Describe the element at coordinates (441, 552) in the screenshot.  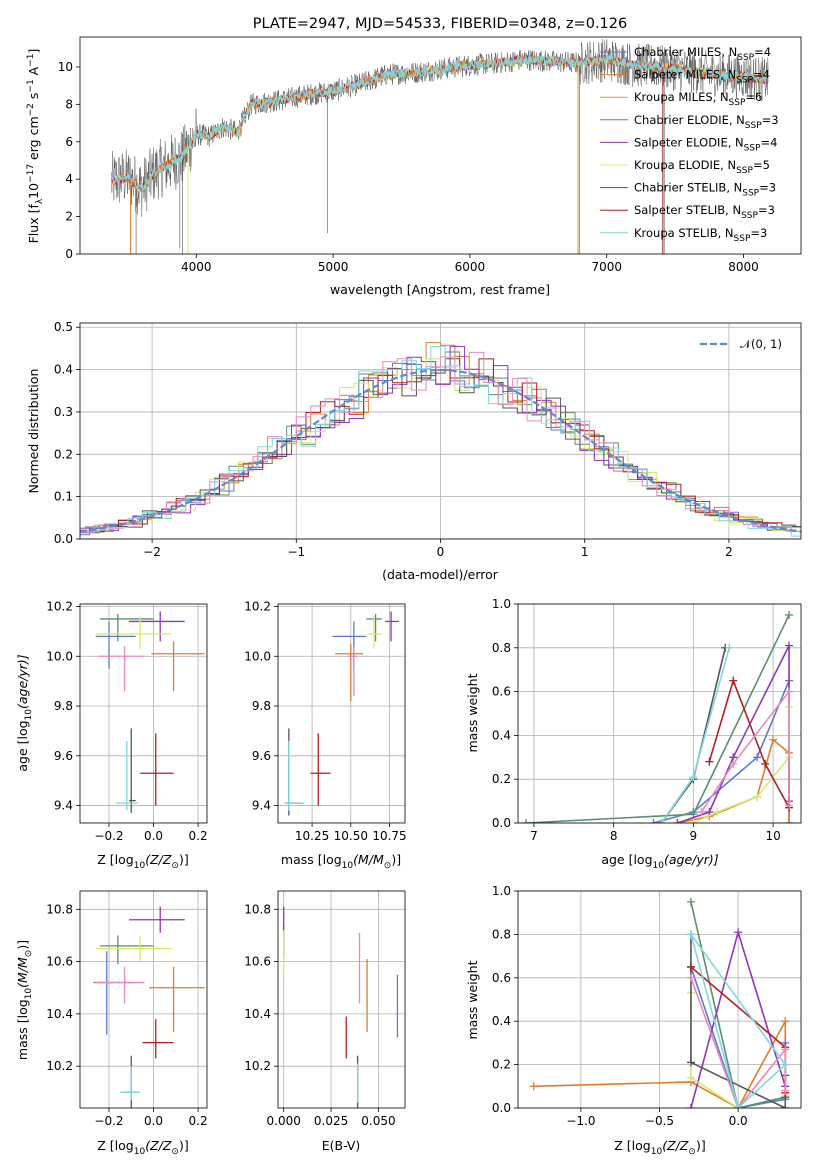
I see `x-tick-label: 0` at that location.